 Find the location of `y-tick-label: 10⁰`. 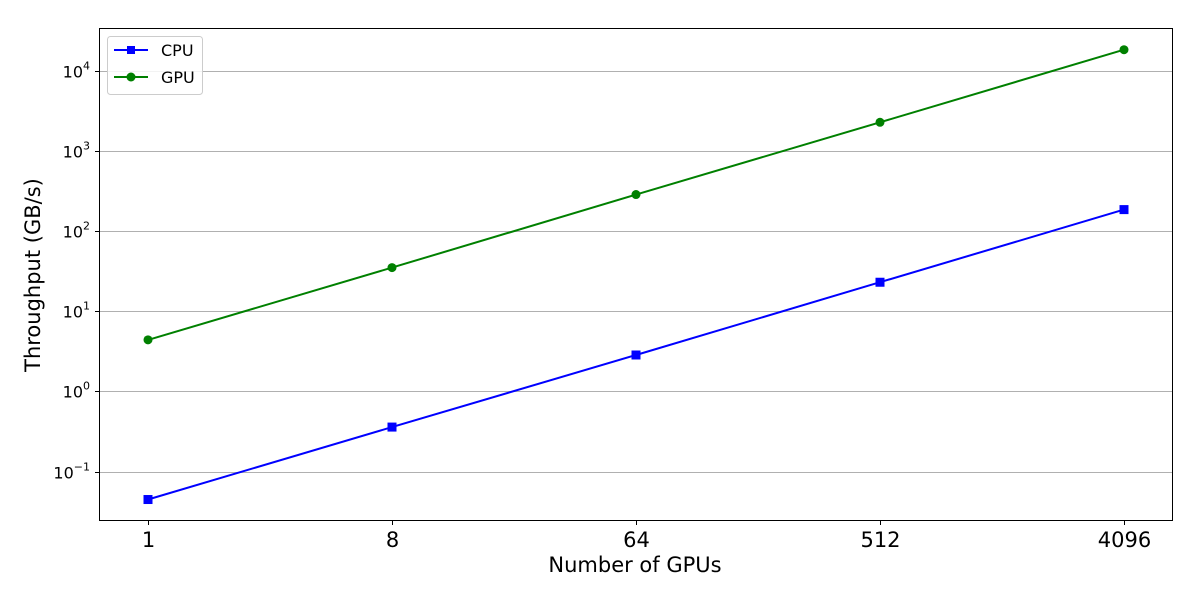

y-tick-label: 10⁰ is located at coordinates (76, 391).